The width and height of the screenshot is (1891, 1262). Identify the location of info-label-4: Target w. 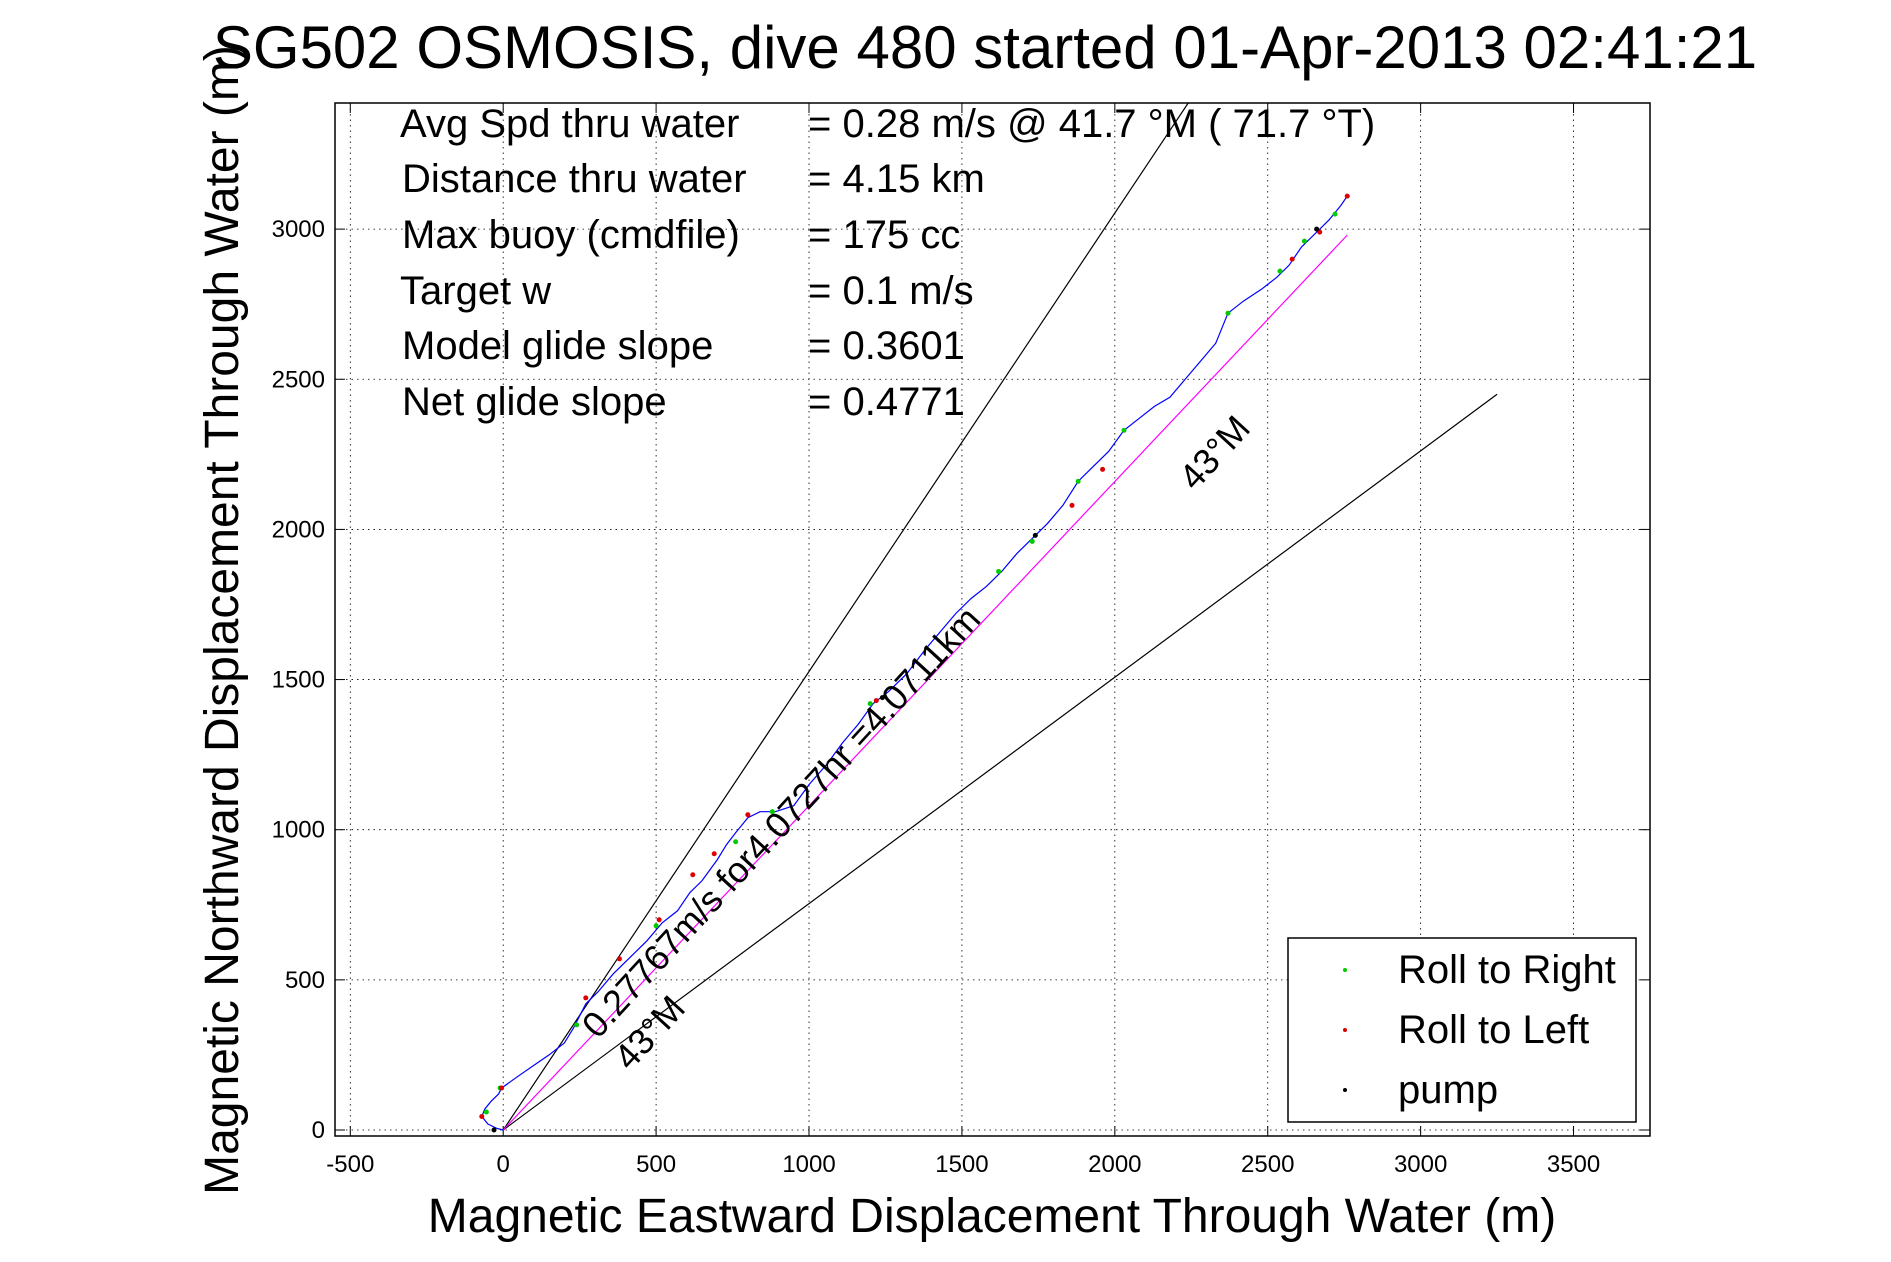
(475, 291).